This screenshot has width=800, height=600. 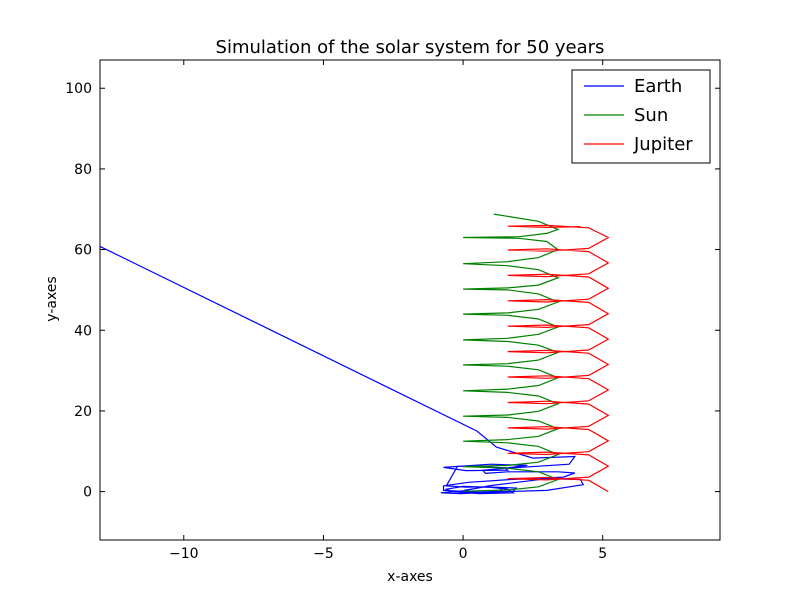 What do you see at coordinates (602, 554) in the screenshot?
I see `x-tick-label: 5` at bounding box center [602, 554].